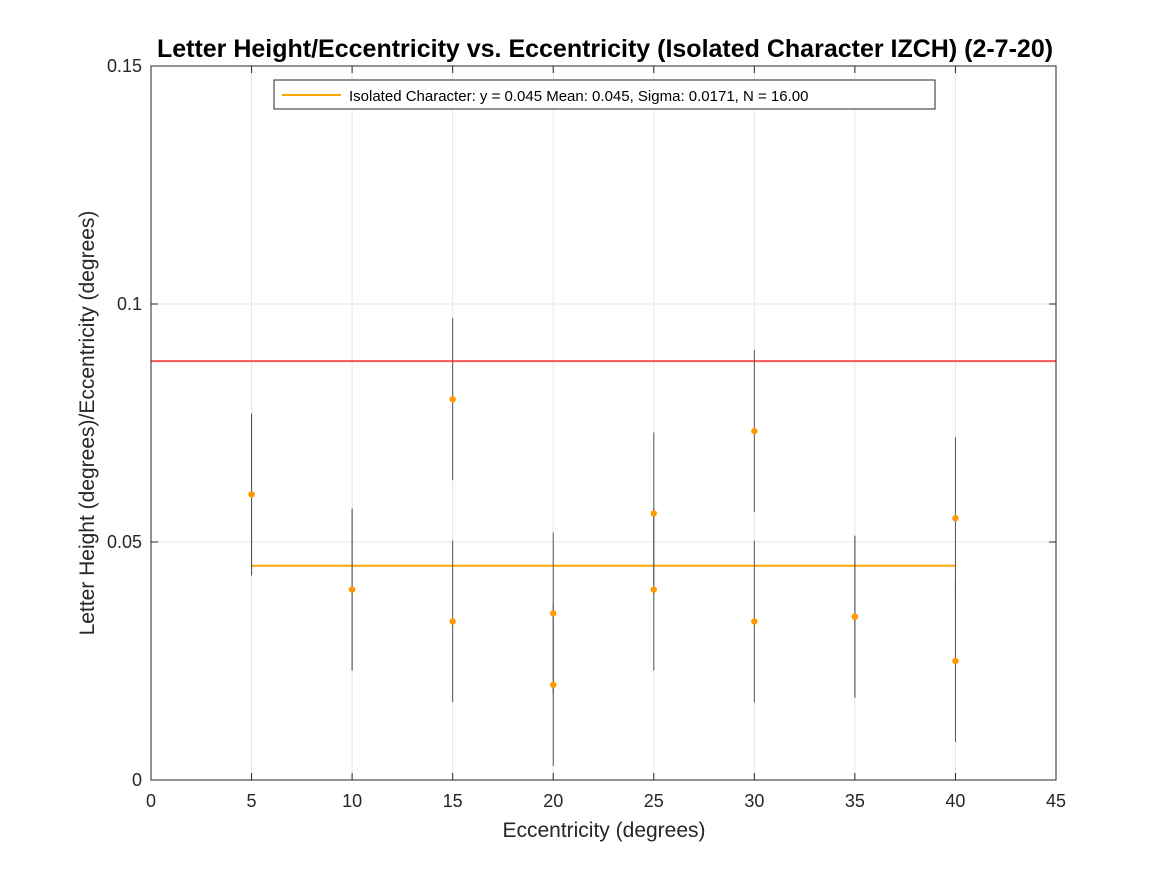 This screenshot has width=1167, height=880. What do you see at coordinates (453, 801) in the screenshot?
I see `x-tick-label: 15` at bounding box center [453, 801].